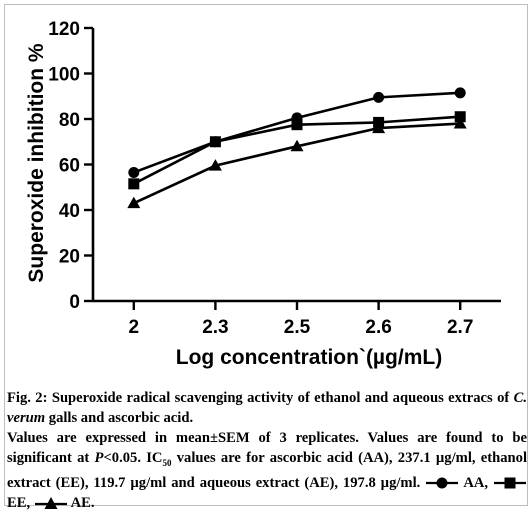  I want to click on y-tick-label: 60, so click(69, 166).